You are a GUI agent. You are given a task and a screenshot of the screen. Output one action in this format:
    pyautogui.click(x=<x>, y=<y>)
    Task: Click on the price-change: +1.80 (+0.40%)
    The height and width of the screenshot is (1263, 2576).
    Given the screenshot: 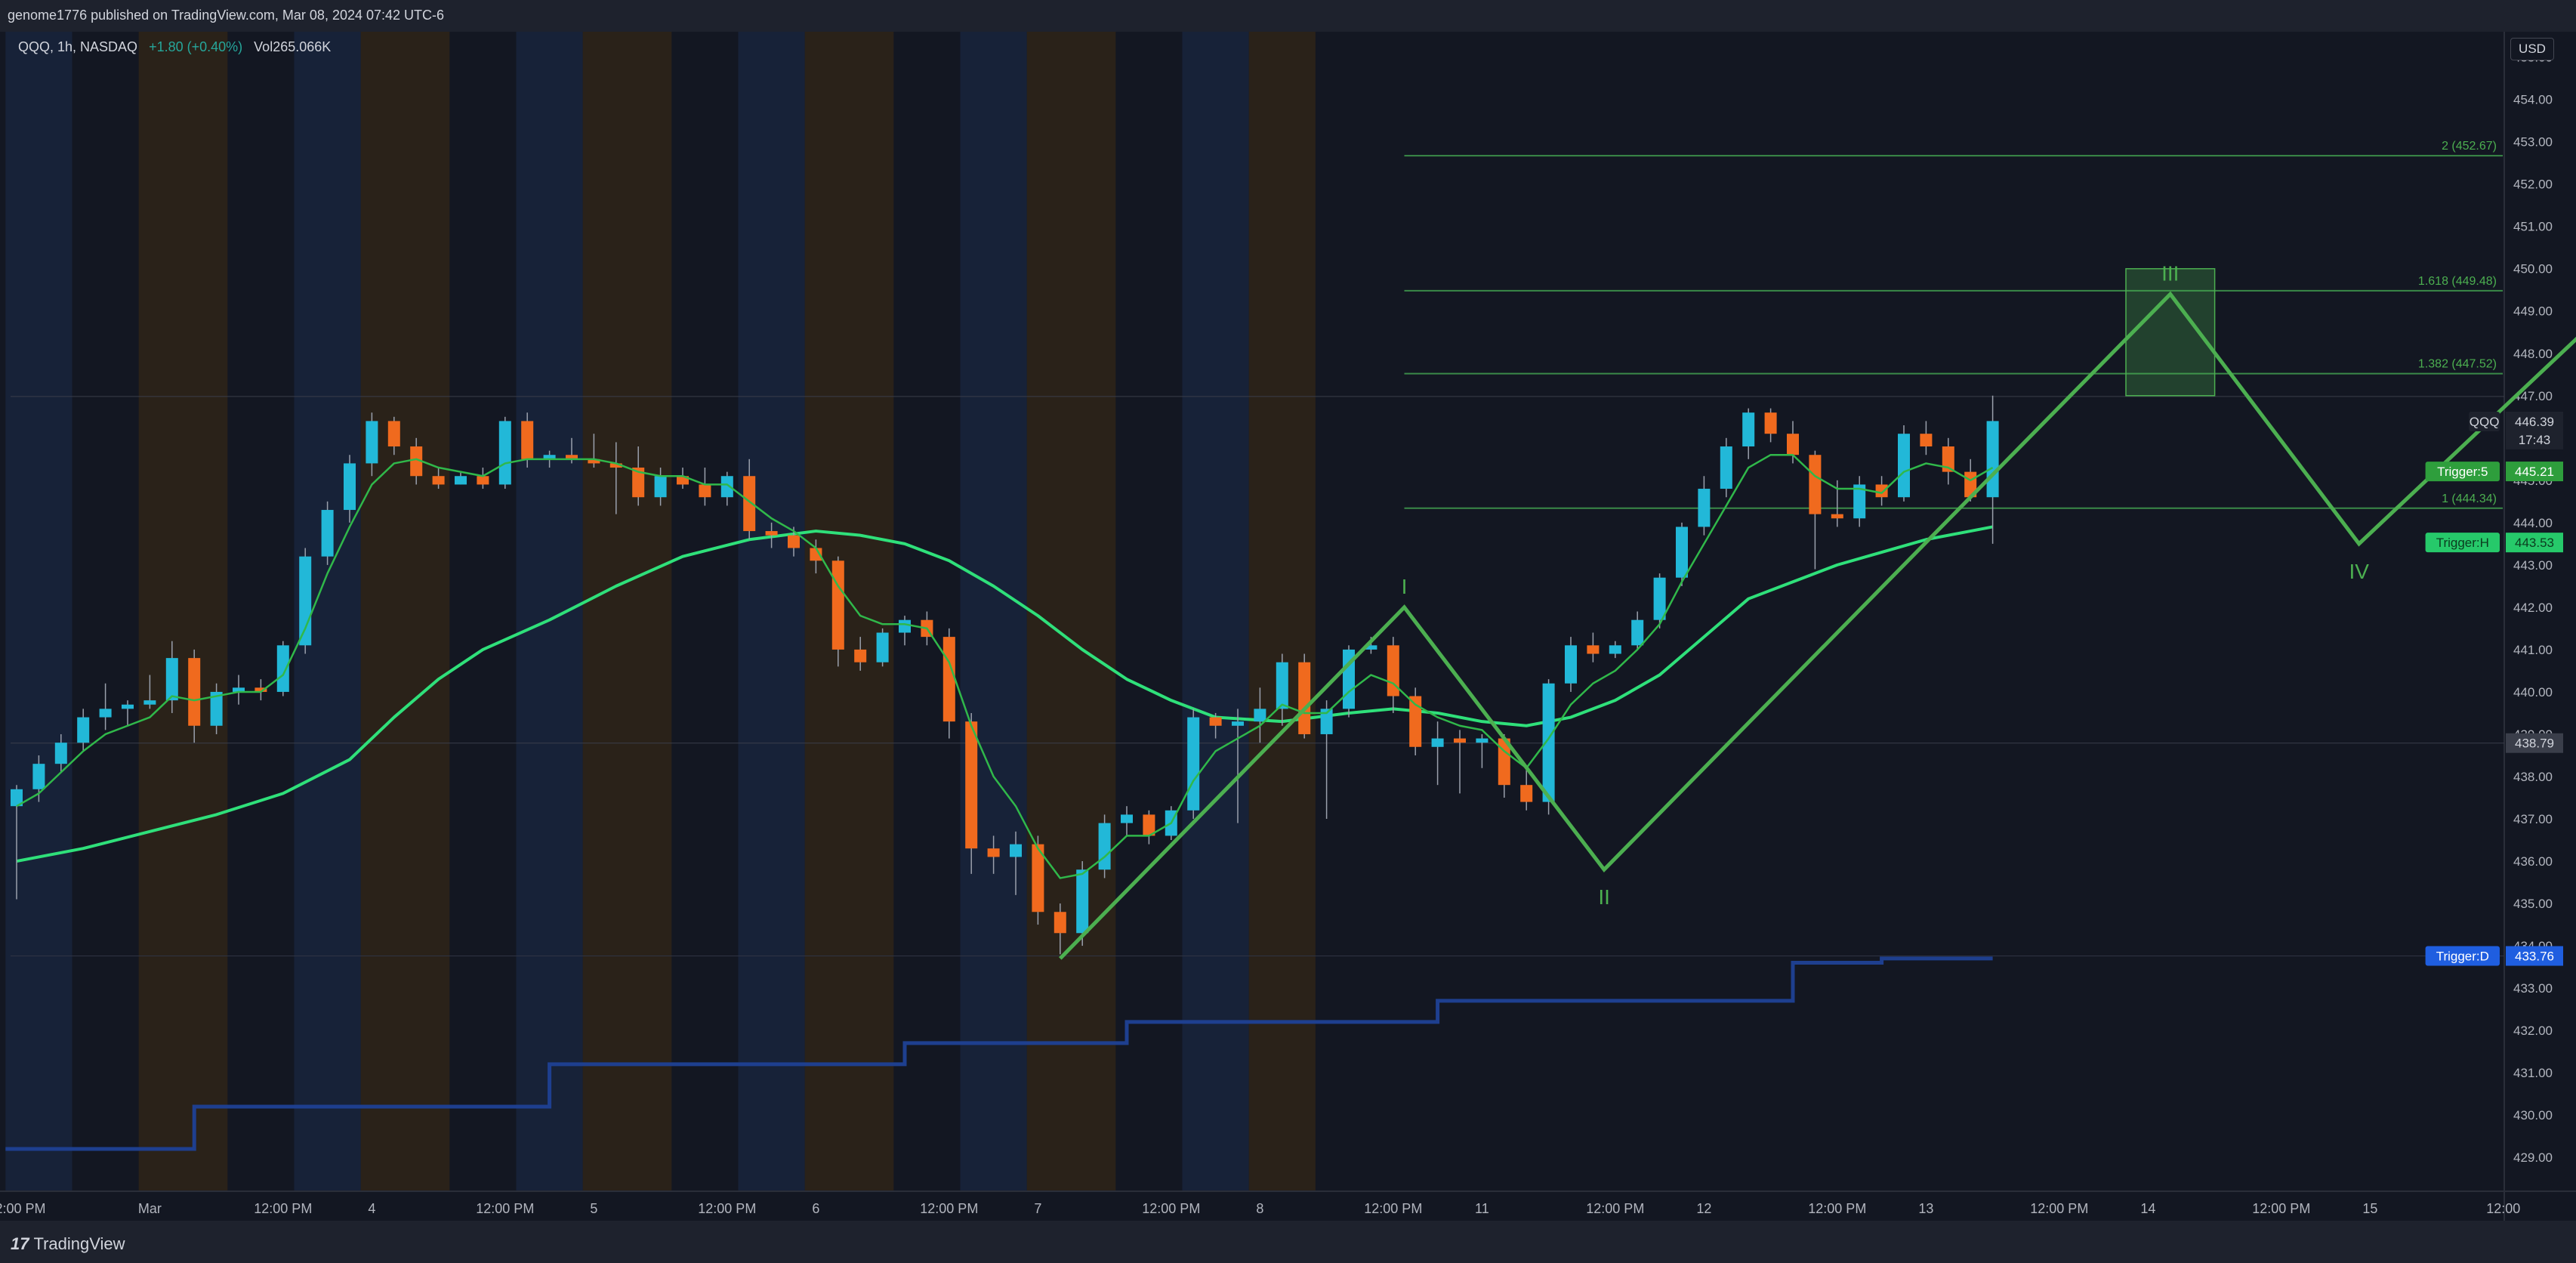 What is the action you would take?
    pyautogui.click(x=196, y=46)
    